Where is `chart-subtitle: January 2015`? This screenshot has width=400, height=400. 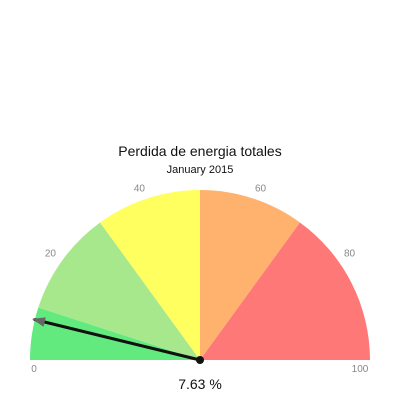
chart-subtitle: January 2015 is located at coordinates (200, 170).